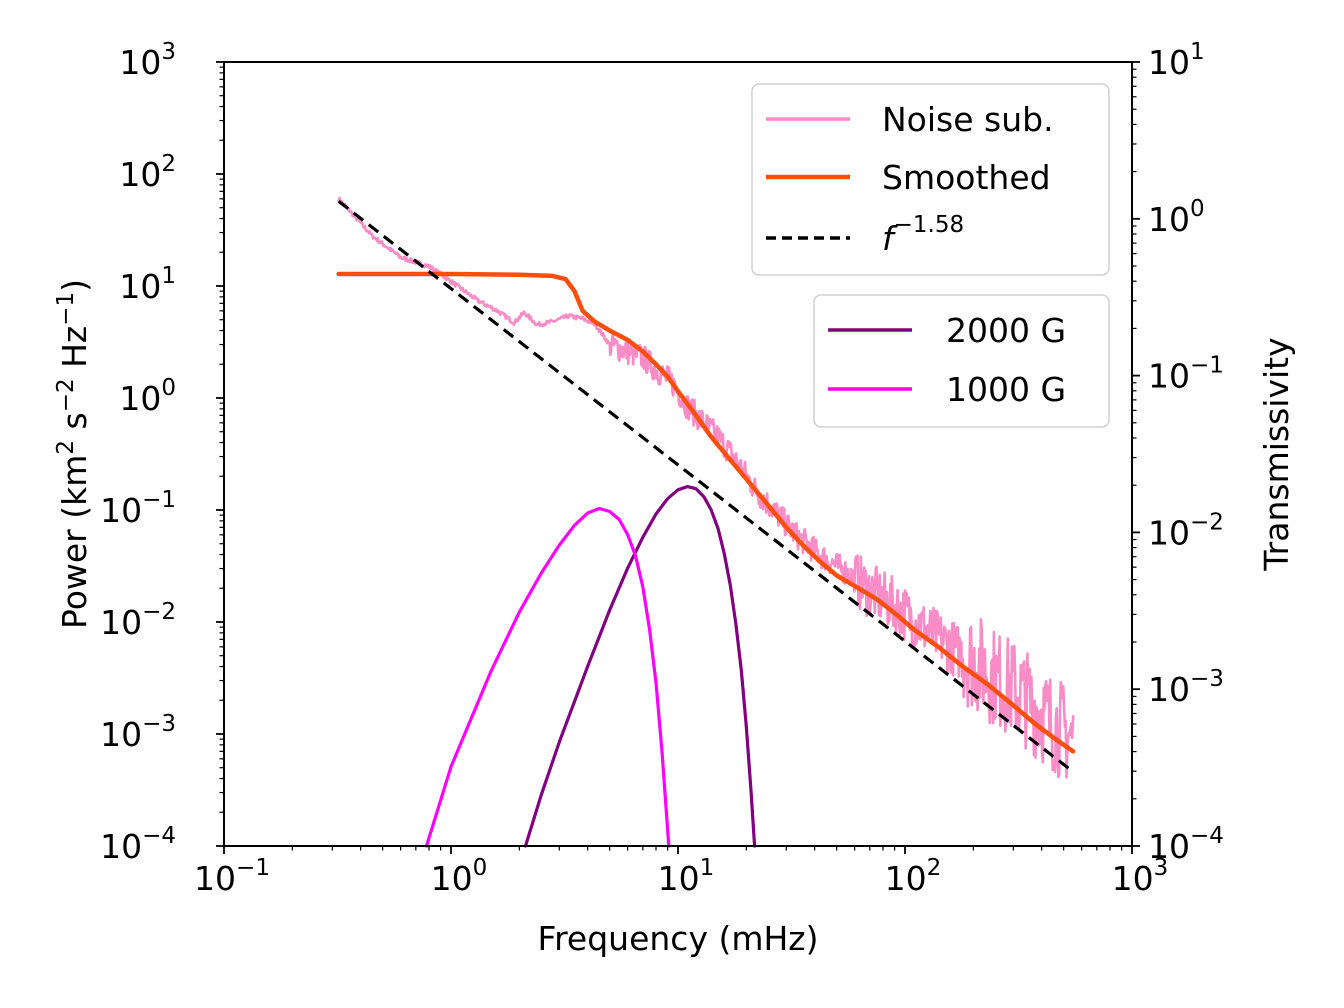 The width and height of the screenshot is (1344, 1008). What do you see at coordinates (138, 620) in the screenshot?
I see `y-tick-label: 10⁻²` at bounding box center [138, 620].